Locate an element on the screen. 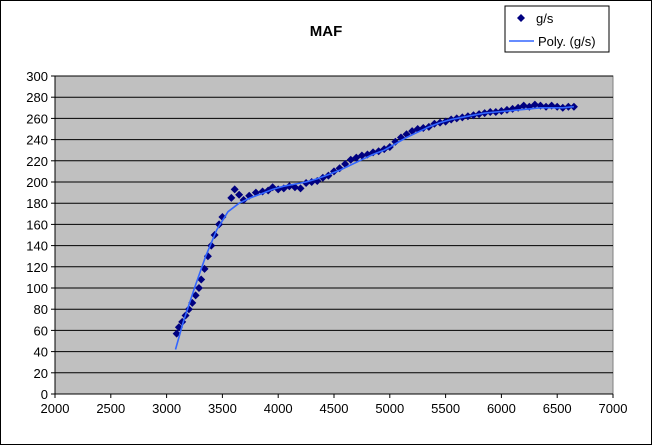 This screenshot has width=652, height=445. y-tick-label: 120 is located at coordinates (37, 267).